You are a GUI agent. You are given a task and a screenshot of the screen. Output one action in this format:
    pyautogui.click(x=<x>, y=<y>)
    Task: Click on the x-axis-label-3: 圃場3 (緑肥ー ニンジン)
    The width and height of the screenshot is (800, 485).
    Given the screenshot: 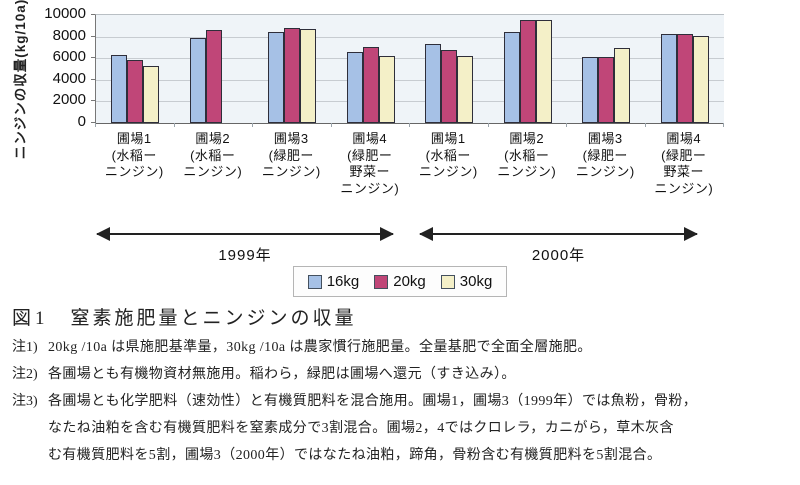 What is the action you would take?
    pyautogui.click(x=291, y=156)
    